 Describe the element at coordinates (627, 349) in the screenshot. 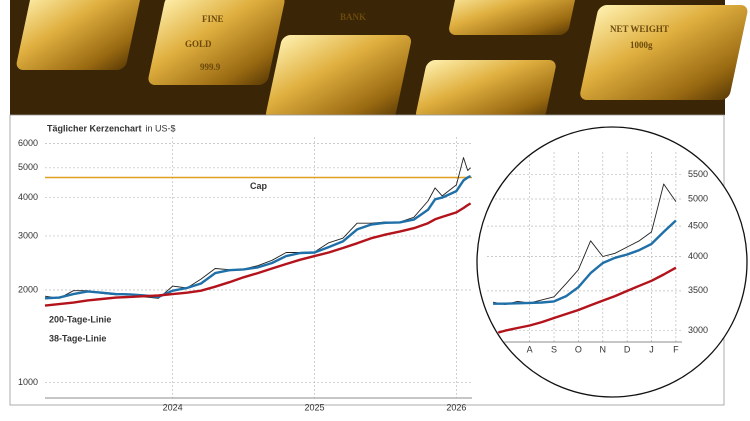

I see `x-tick-label: D` at that location.